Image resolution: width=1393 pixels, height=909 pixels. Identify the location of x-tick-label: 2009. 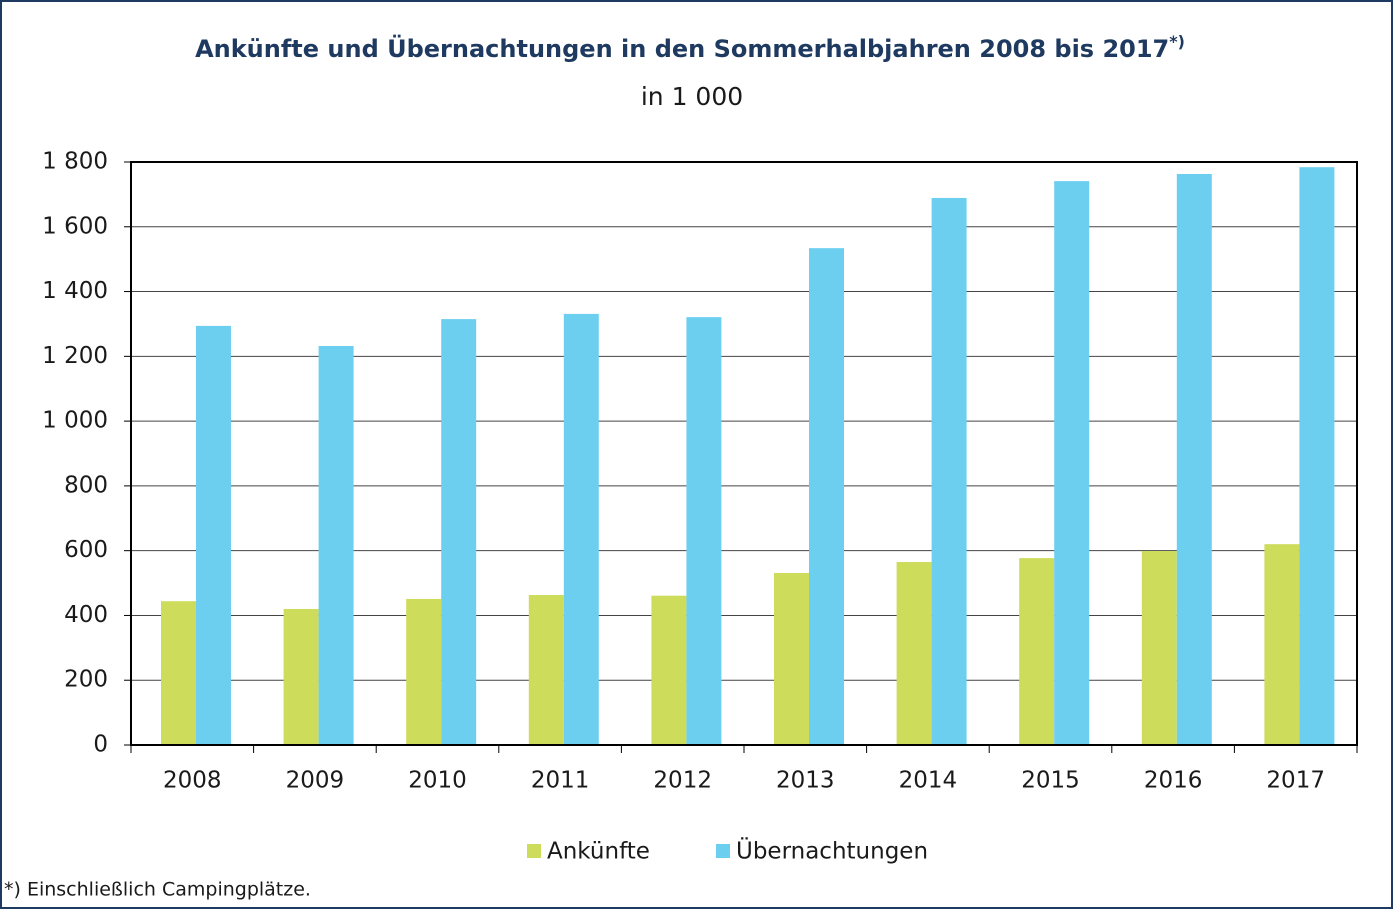
(315, 781).